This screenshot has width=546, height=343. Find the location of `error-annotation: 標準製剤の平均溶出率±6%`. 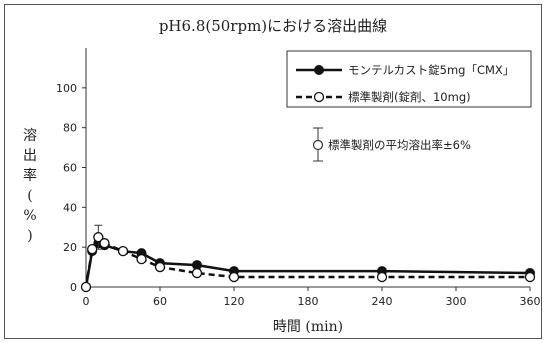

error-annotation: 標準製剤の平均溶出率±6% is located at coordinates (391, 144).